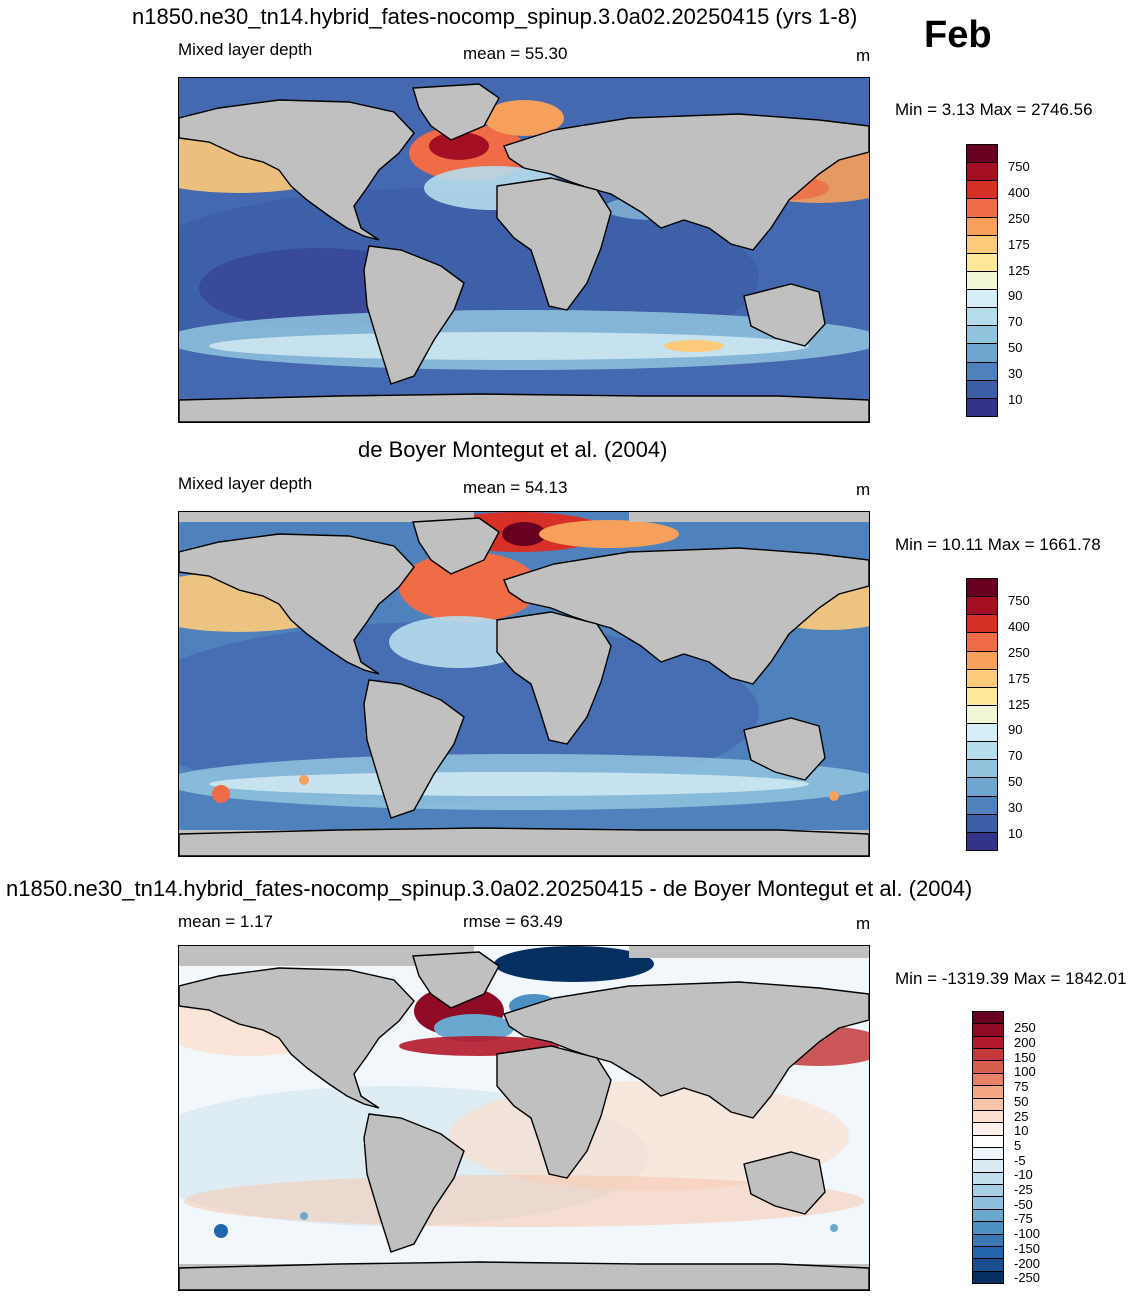 The image size is (1129, 1297). Describe the element at coordinates (1023, 1175) in the screenshot. I see `colorbar-label: -10` at that location.